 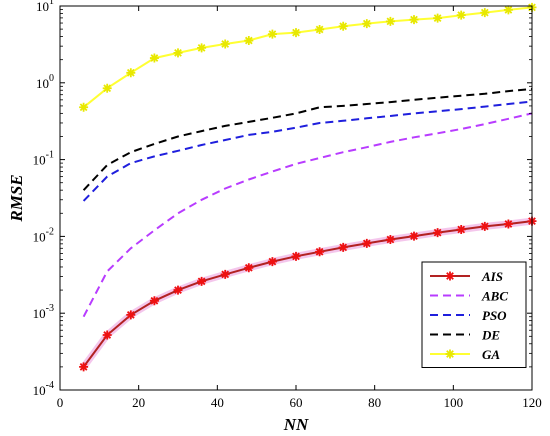 I want to click on legend-entry-ga: GA, so click(x=465, y=354).